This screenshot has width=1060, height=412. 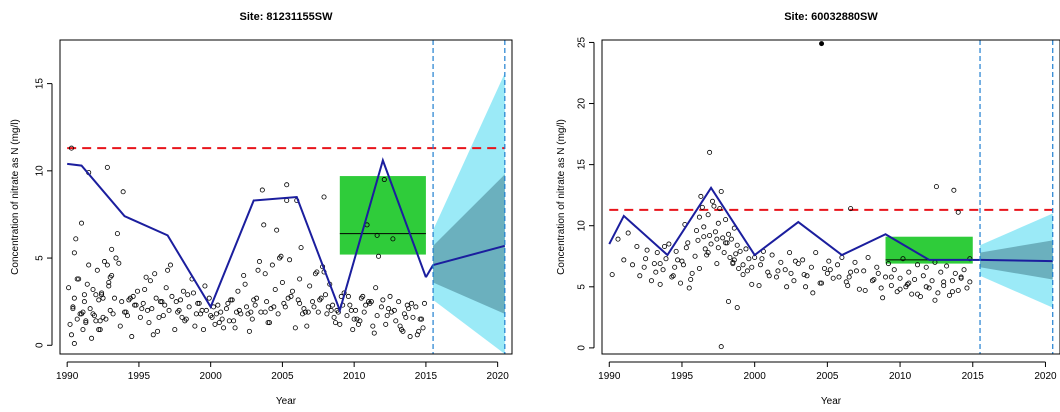 I want to click on x-tick-label: 1990, so click(x=67, y=376).